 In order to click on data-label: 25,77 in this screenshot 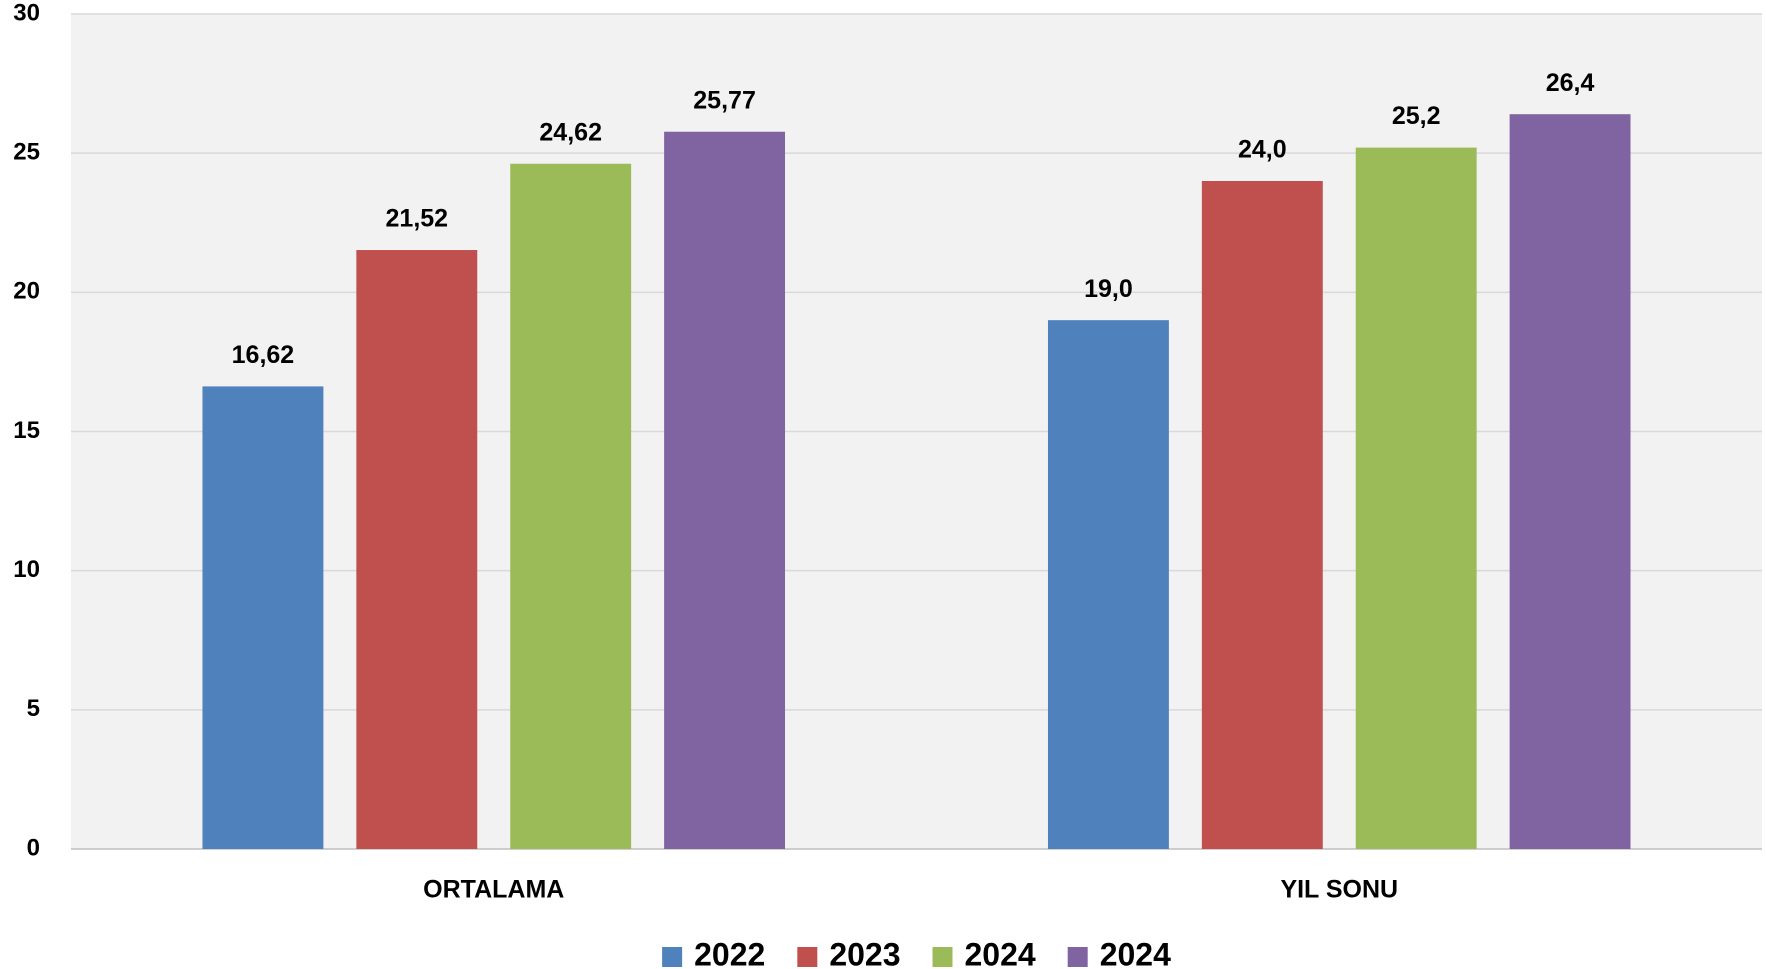, I will do `click(724, 100)`.